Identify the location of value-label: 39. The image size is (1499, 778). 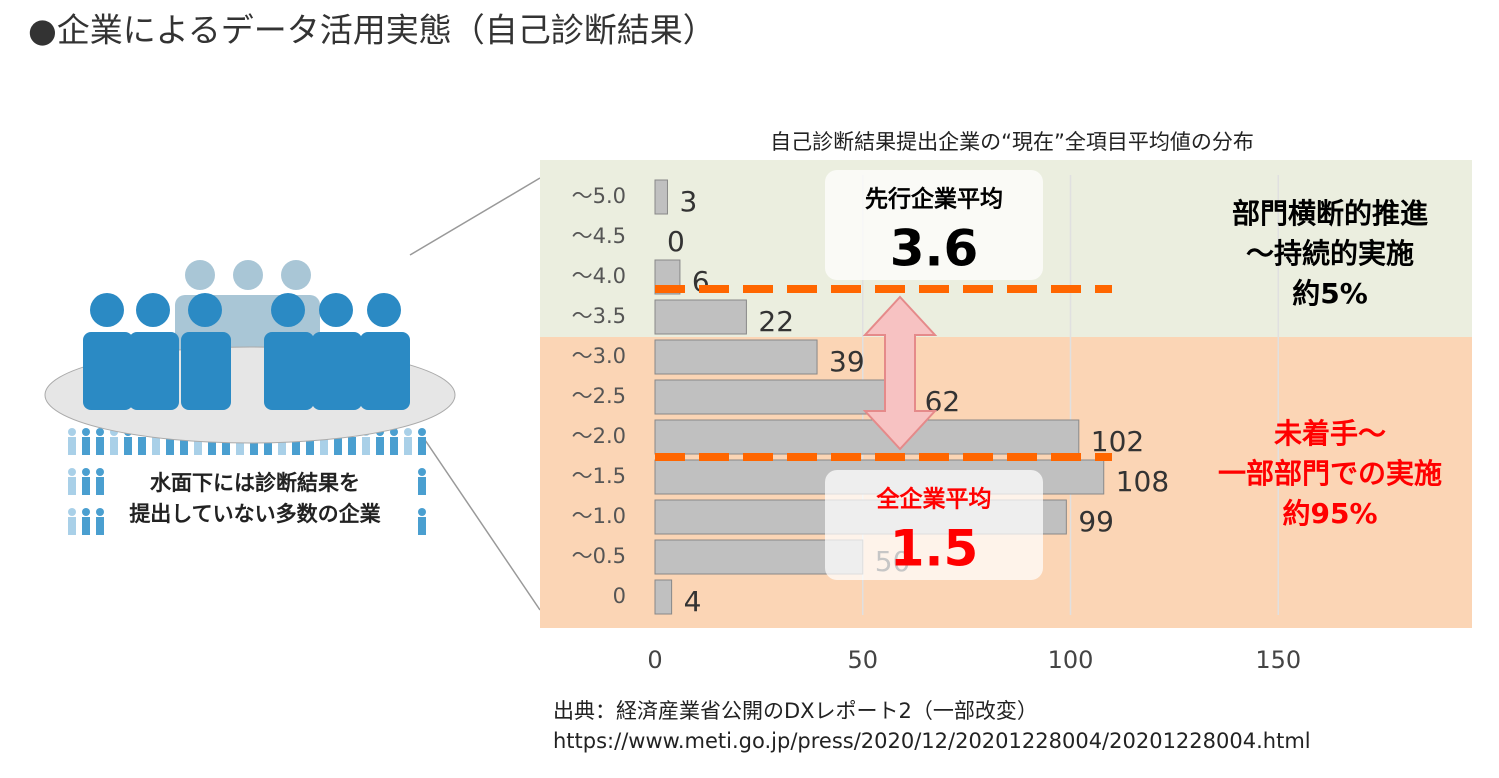
(847, 361).